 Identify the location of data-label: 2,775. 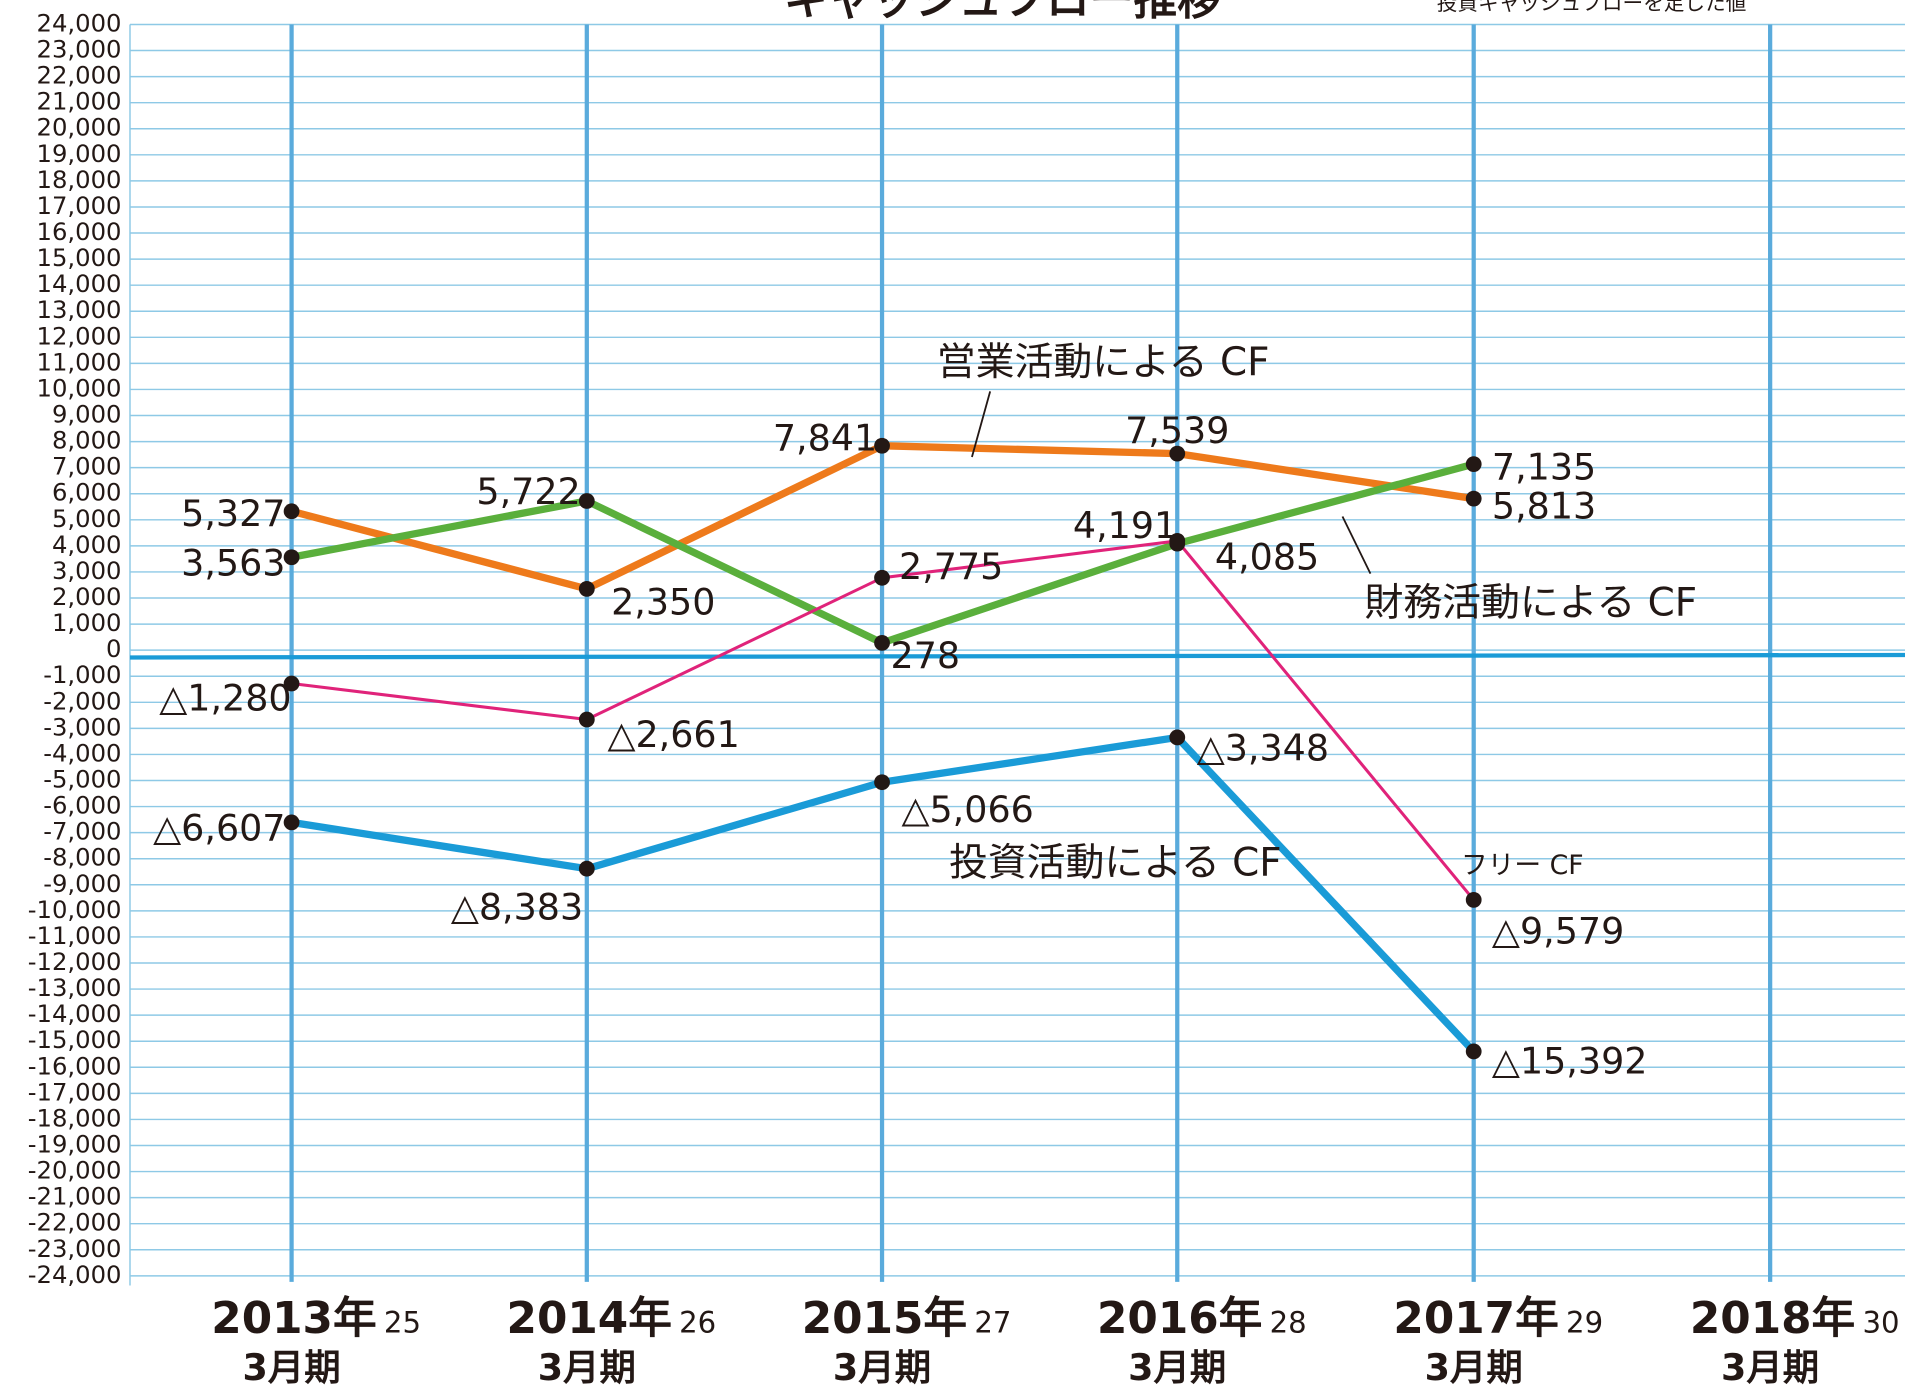
(951, 566).